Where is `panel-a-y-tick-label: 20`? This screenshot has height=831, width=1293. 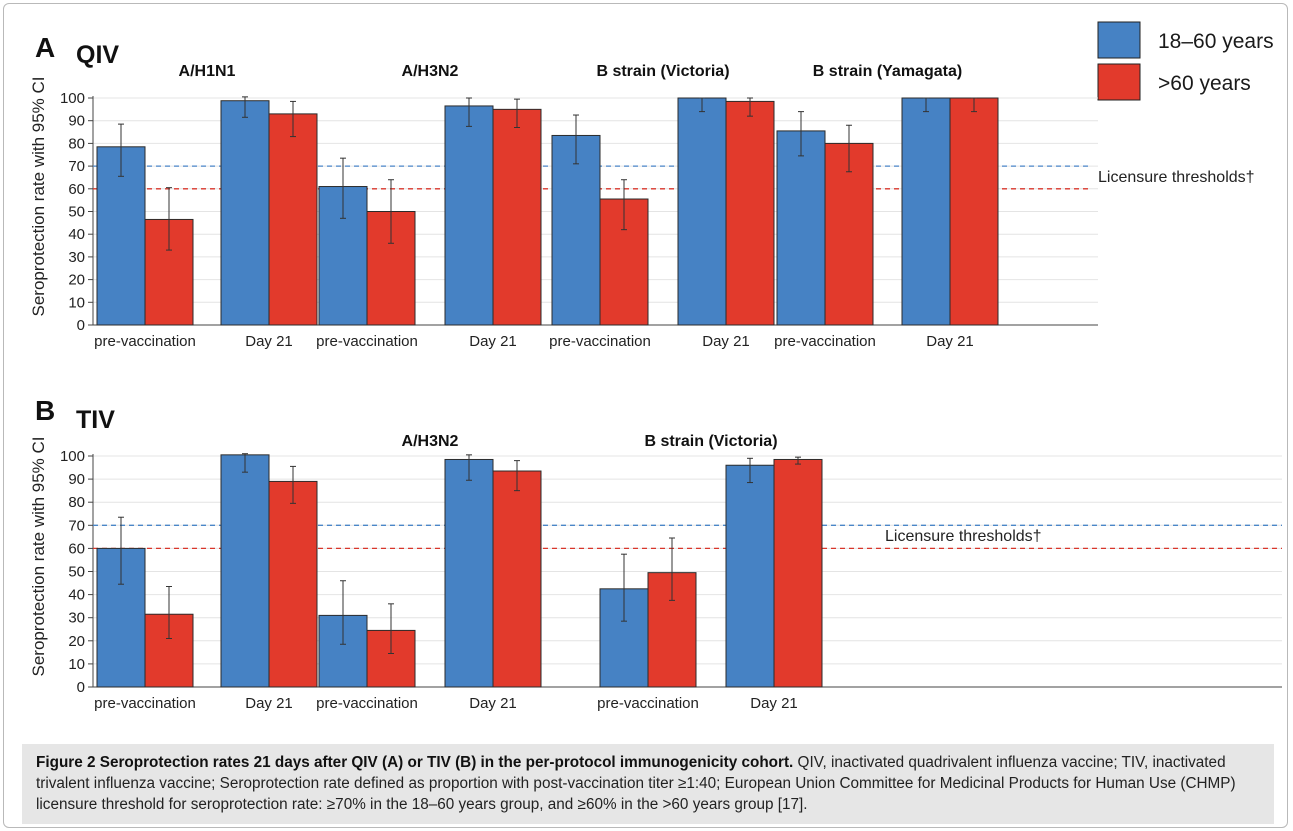 panel-a-y-tick-label: 20 is located at coordinates (76, 280).